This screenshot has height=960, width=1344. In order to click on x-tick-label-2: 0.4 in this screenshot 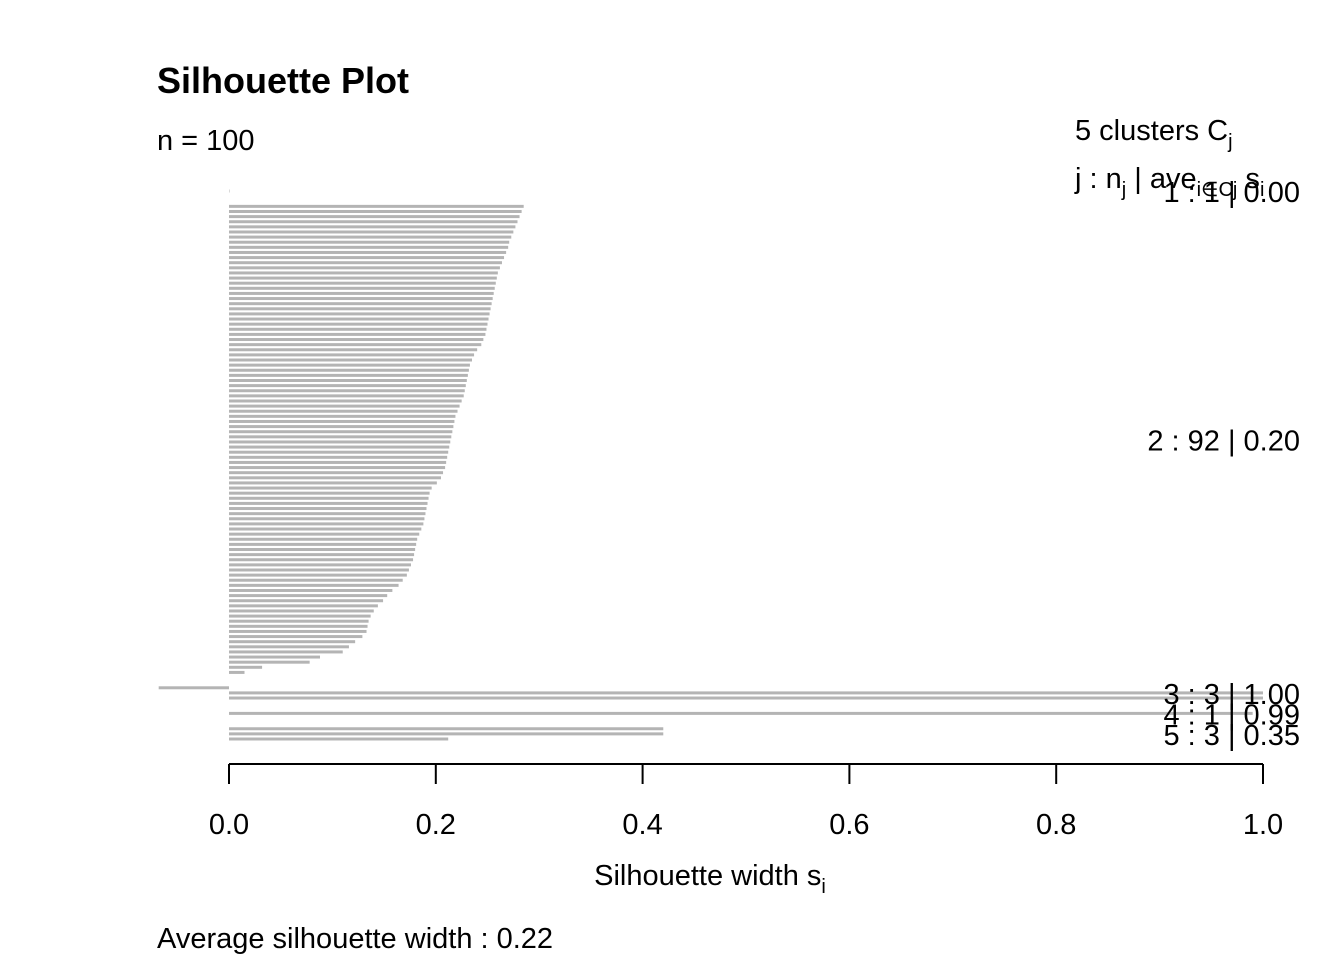, I will do `click(642, 825)`.